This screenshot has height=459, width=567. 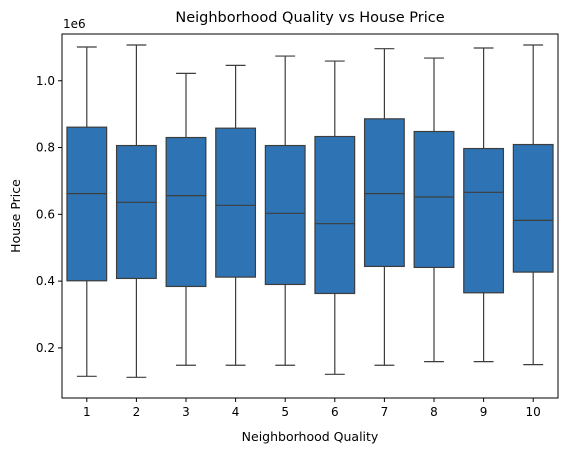 I want to click on x-axis-label: Neighborhood Quality, so click(x=310, y=436).